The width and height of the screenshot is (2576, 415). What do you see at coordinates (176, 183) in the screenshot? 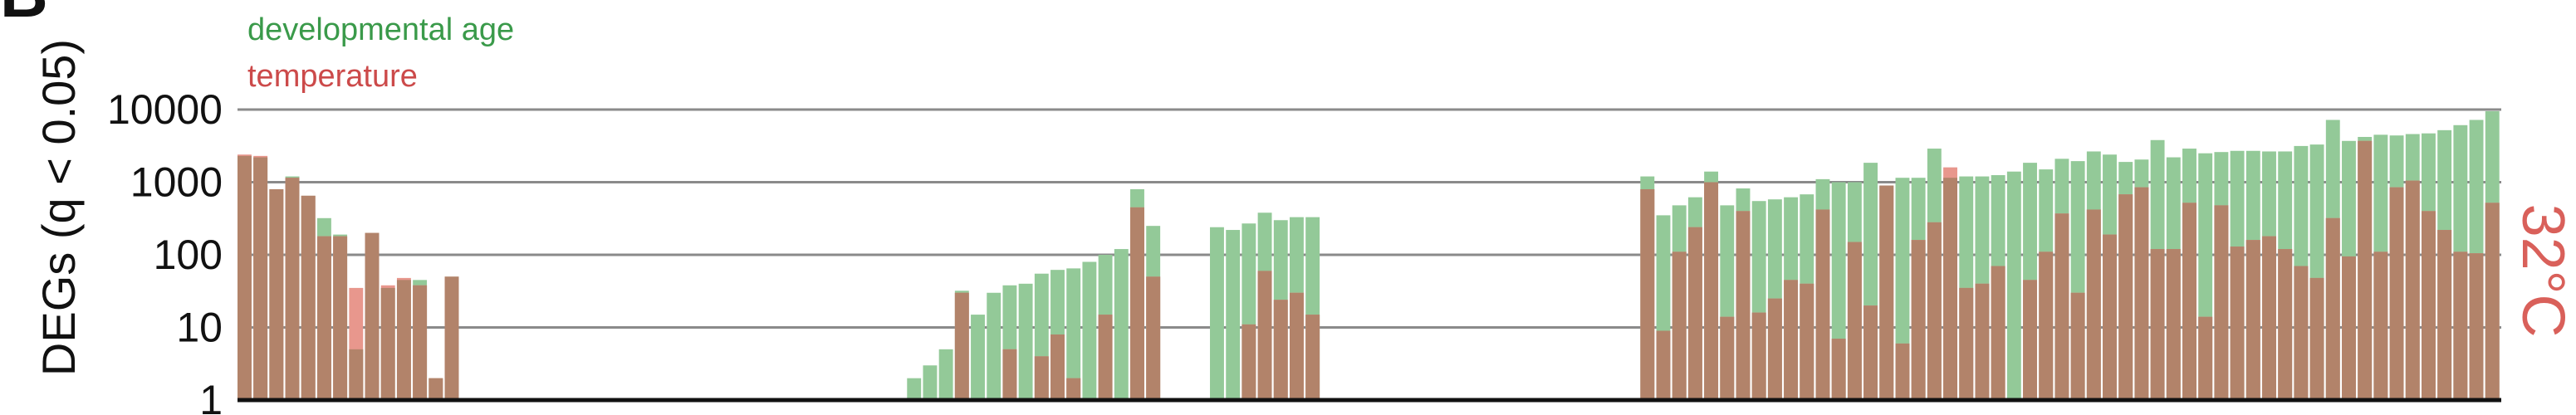
I see `y-tick-label: 1000` at bounding box center [176, 183].